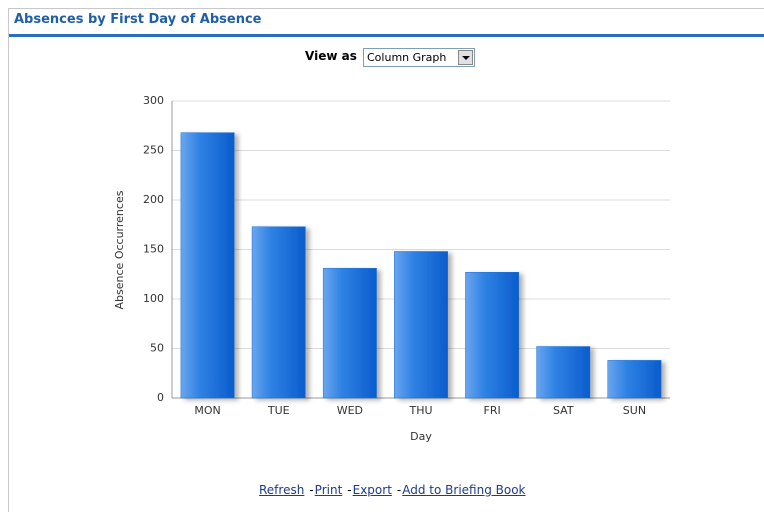  What do you see at coordinates (278, 410) in the screenshot?
I see `x-tick-label: TUE` at bounding box center [278, 410].